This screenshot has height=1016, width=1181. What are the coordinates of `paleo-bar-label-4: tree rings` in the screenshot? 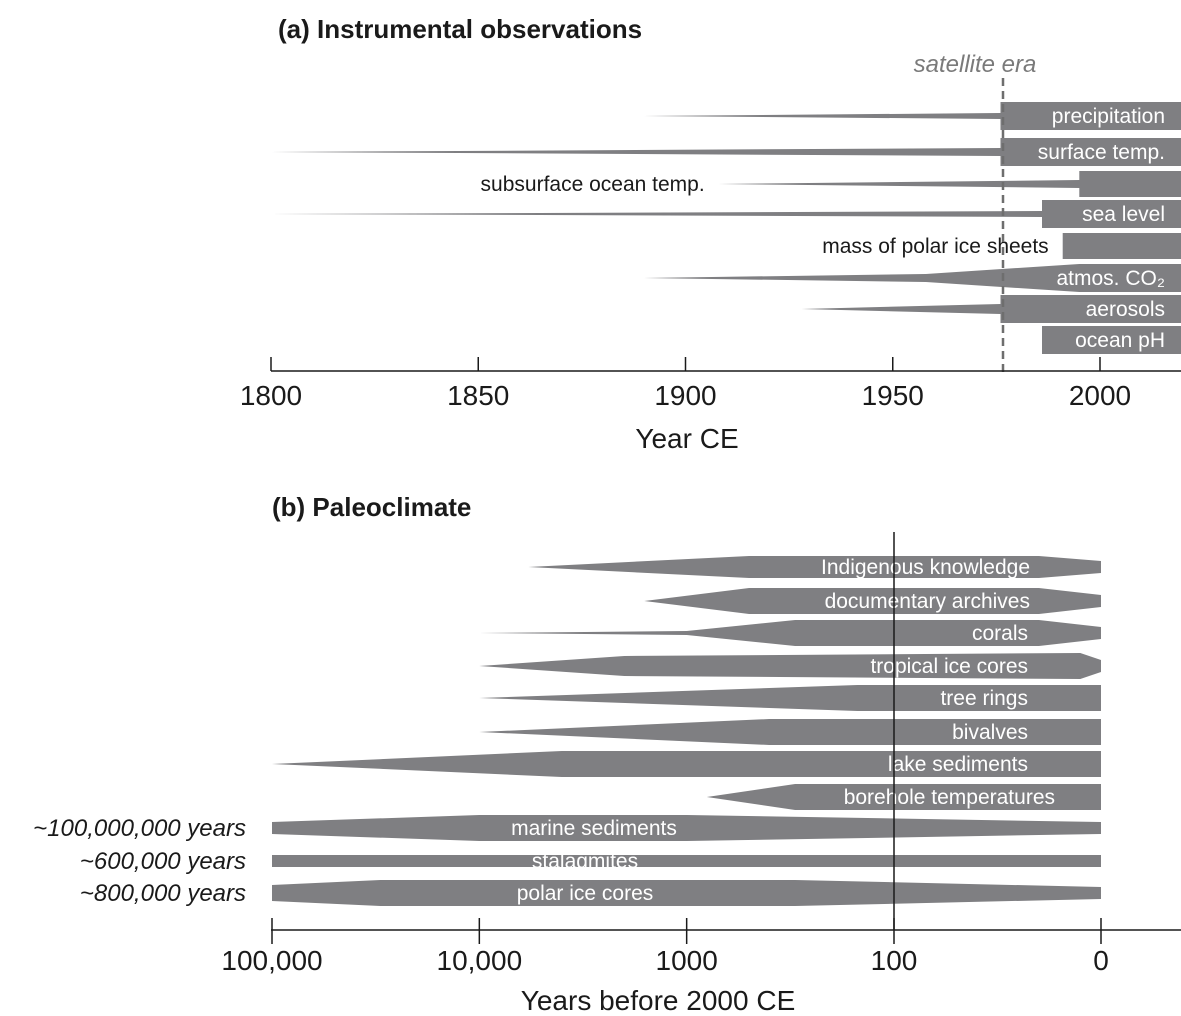 It's located at (984, 698).